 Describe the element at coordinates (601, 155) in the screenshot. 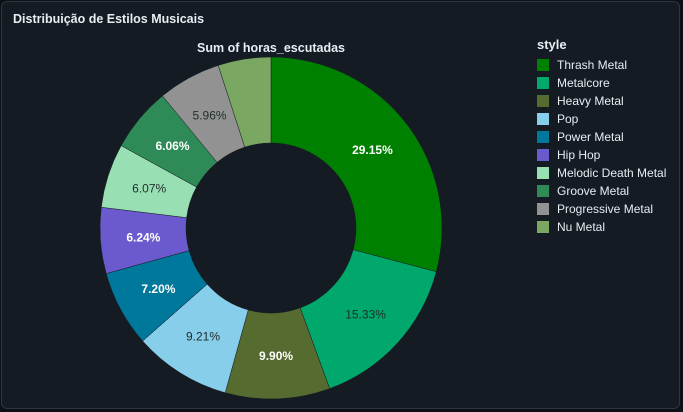

I see `legend-item-hip-hop: Hip Hop` at that location.